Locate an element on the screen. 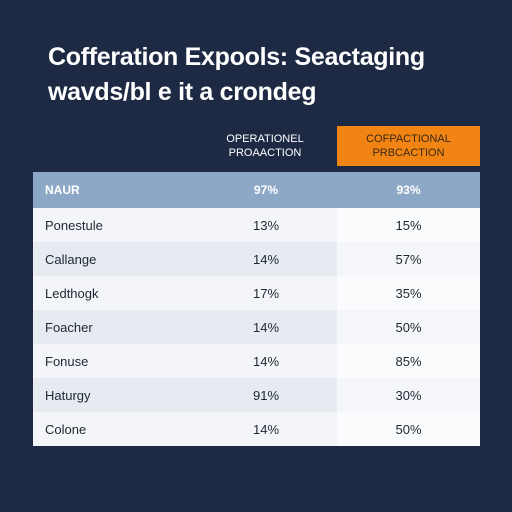  column-header-2-line-2: prbcaction is located at coordinates (408, 153).